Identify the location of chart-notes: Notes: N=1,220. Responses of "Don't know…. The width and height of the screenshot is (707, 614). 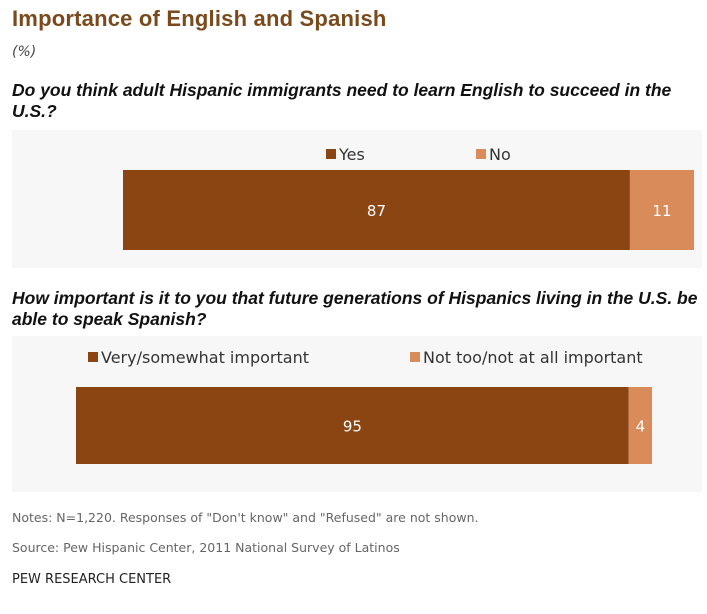
(245, 517).